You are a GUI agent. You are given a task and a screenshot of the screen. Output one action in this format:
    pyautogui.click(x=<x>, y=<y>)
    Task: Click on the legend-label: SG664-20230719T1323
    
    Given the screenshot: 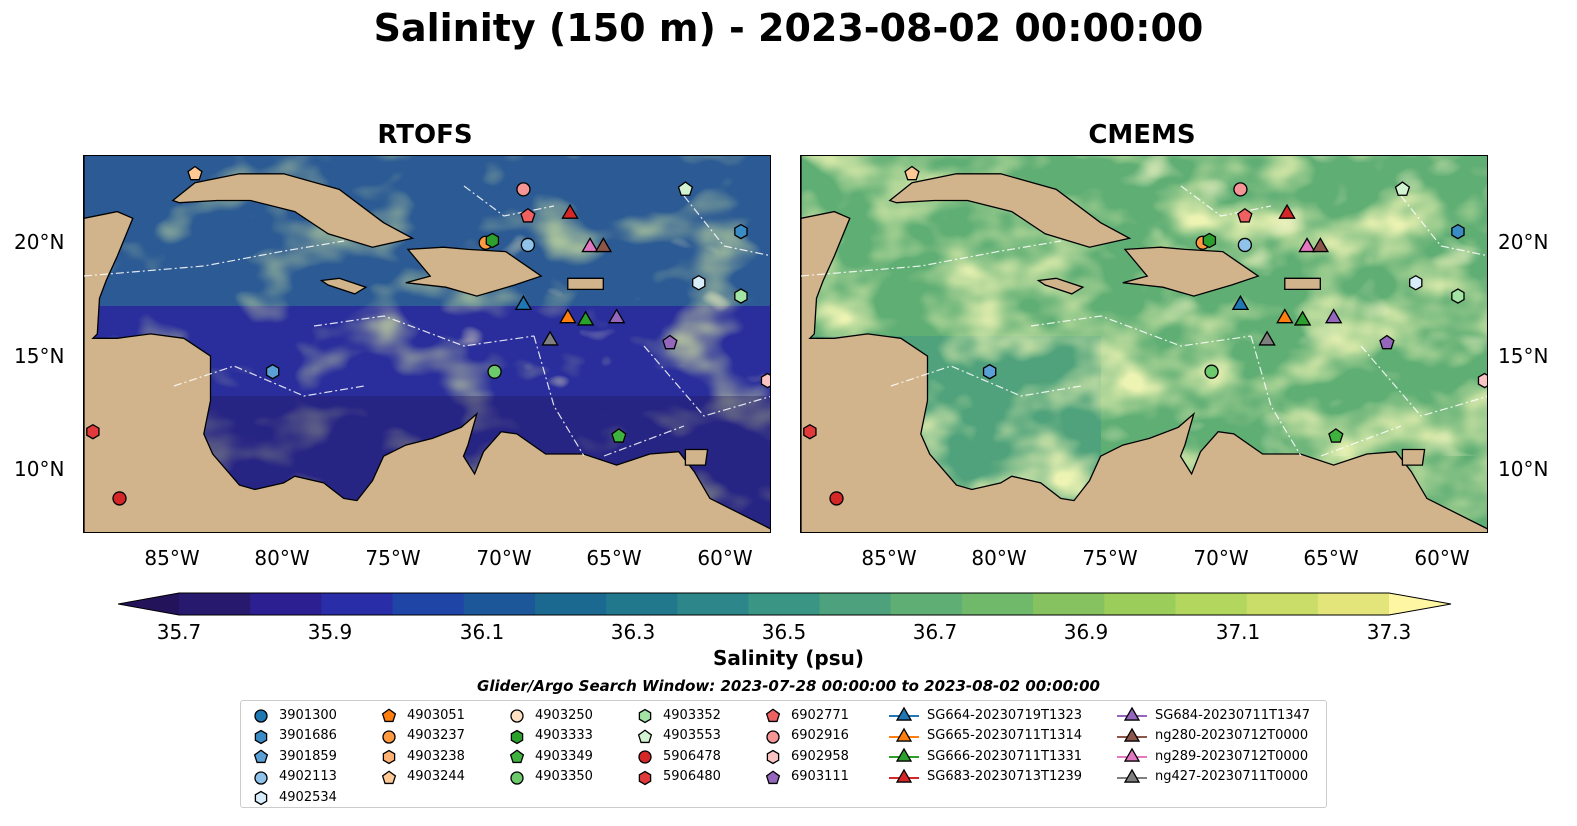 What is the action you would take?
    pyautogui.click(x=1005, y=715)
    